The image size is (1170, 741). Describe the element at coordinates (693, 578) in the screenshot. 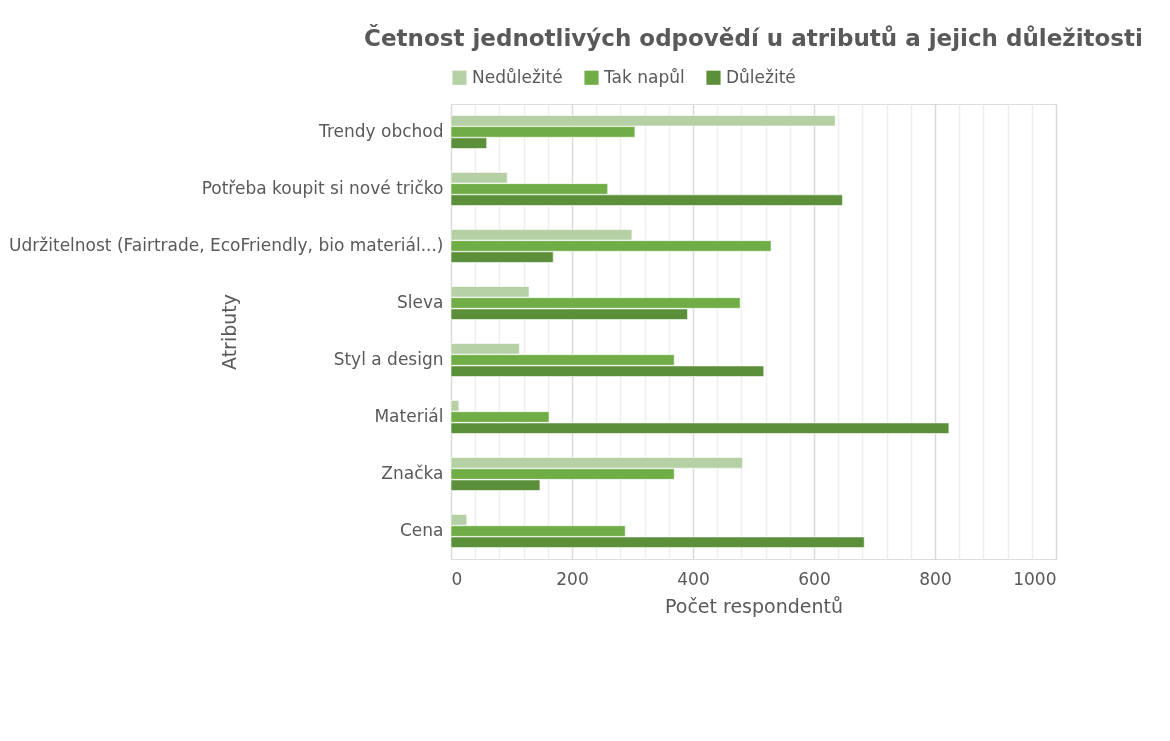

I see `x-tick-label: 400` at that location.